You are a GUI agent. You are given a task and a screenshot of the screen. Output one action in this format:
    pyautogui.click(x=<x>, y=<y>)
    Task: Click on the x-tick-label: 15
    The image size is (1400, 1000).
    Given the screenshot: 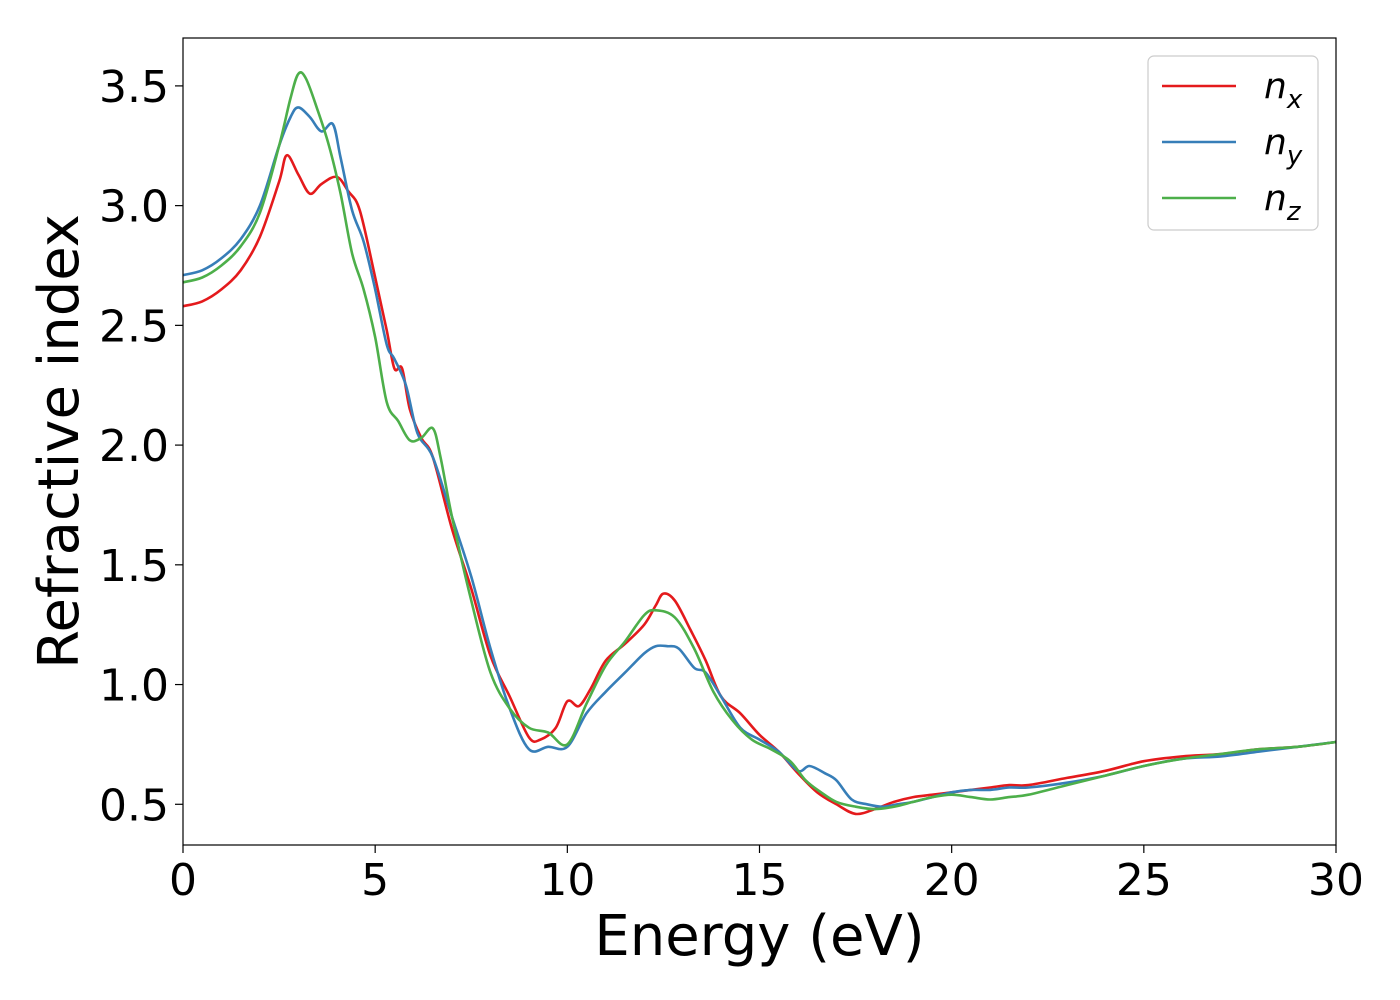 What is the action you would take?
    pyautogui.click(x=760, y=880)
    